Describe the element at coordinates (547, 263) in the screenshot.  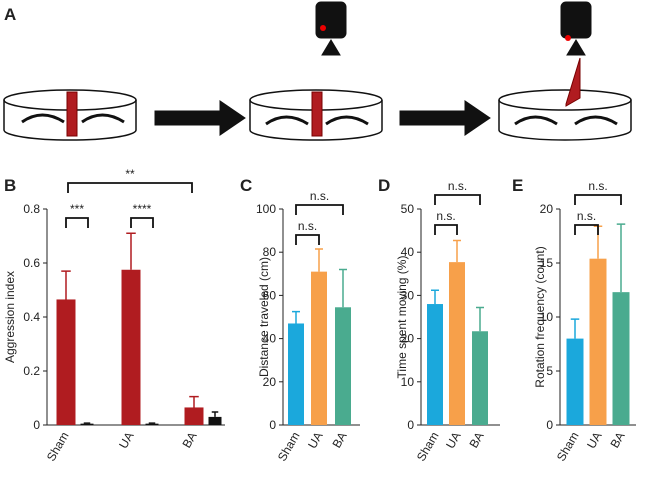
I see `y-tick-label: 15` at that location.